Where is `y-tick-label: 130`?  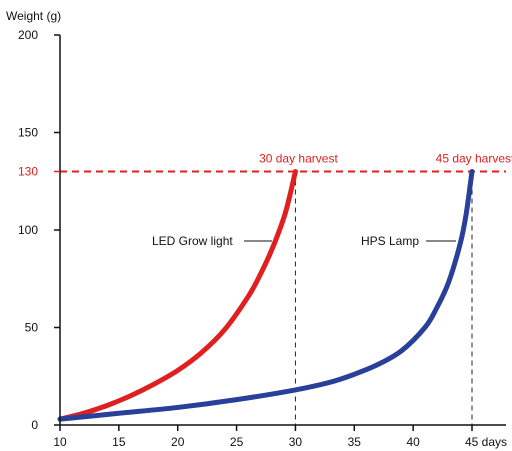 y-tick-label: 130 is located at coordinates (28, 172).